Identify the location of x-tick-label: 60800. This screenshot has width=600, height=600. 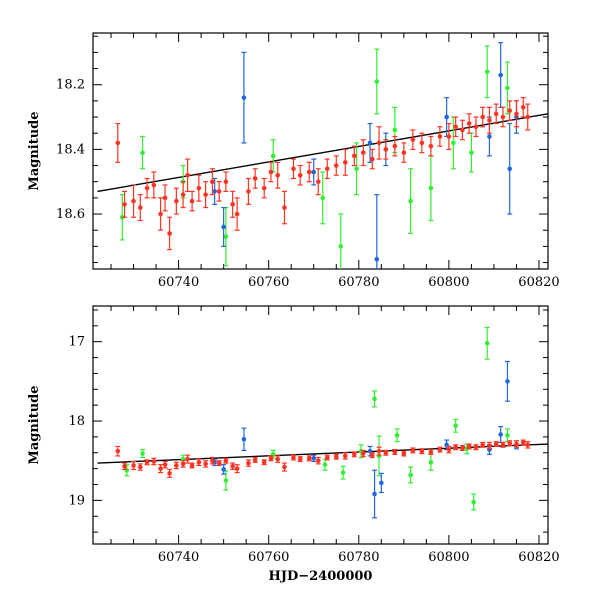
(448, 557).